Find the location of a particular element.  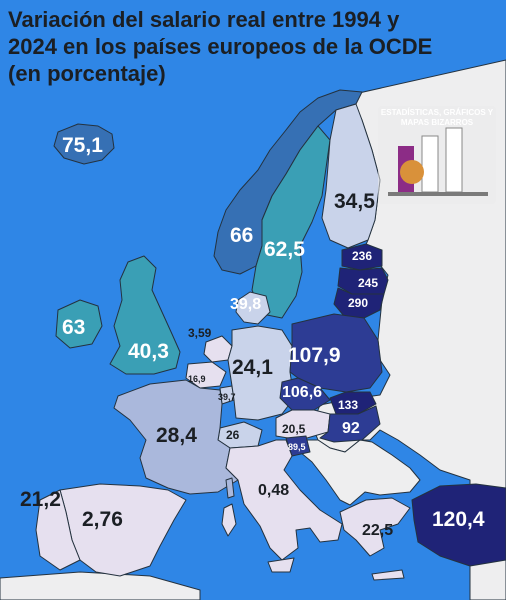

label-iceland: 75,1 is located at coordinates (82, 145).